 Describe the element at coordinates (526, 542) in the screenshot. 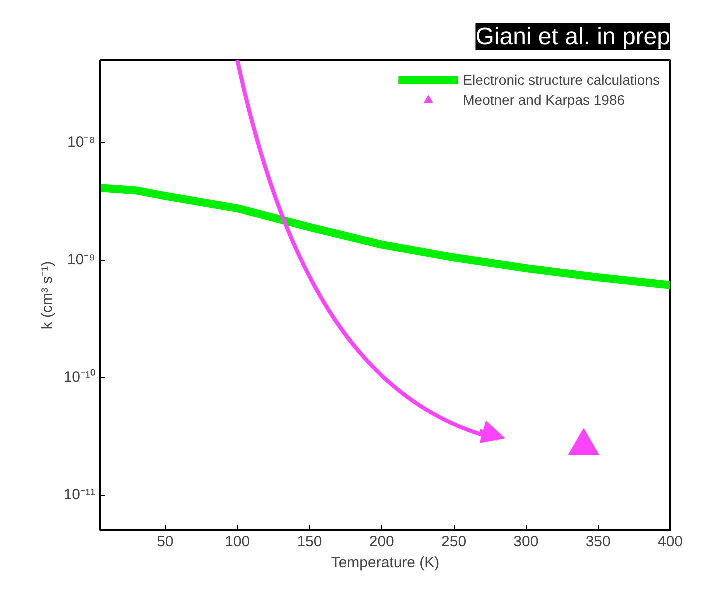

I see `x-tick-label: 300` at that location.